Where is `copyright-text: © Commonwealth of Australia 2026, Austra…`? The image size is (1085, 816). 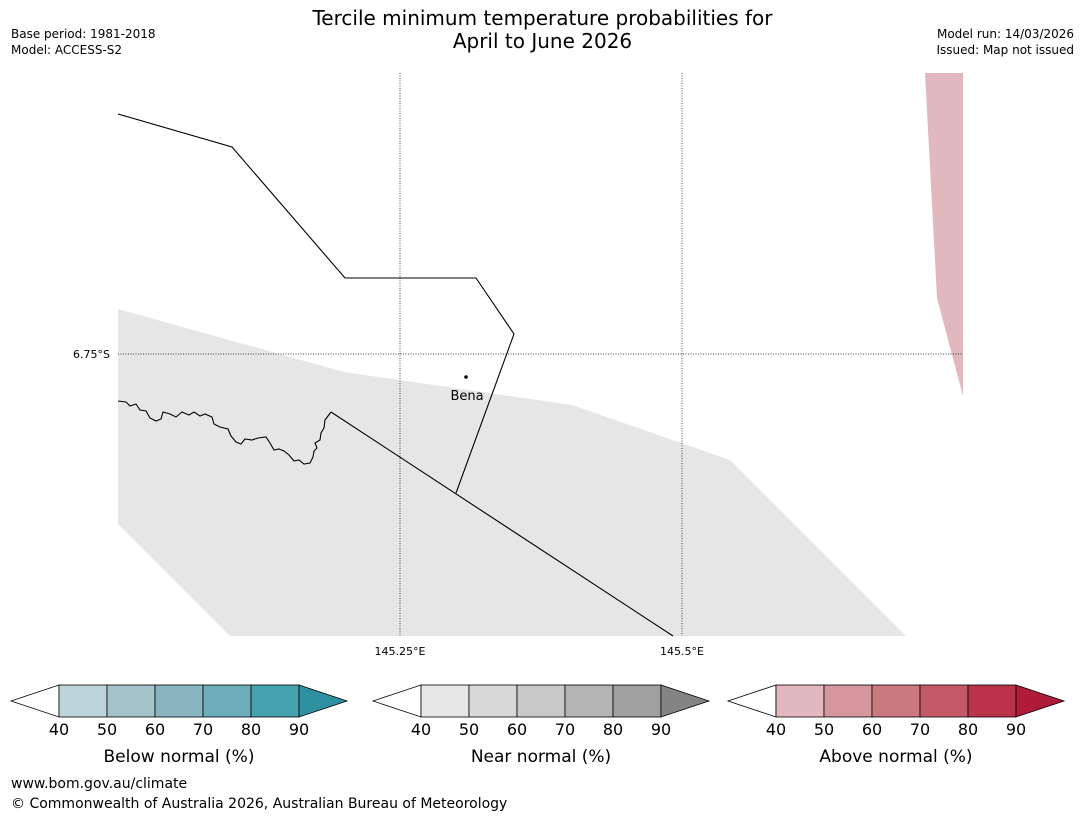
copyright-text: © Commonwealth of Australia 2026, Austra… is located at coordinates (259, 804).